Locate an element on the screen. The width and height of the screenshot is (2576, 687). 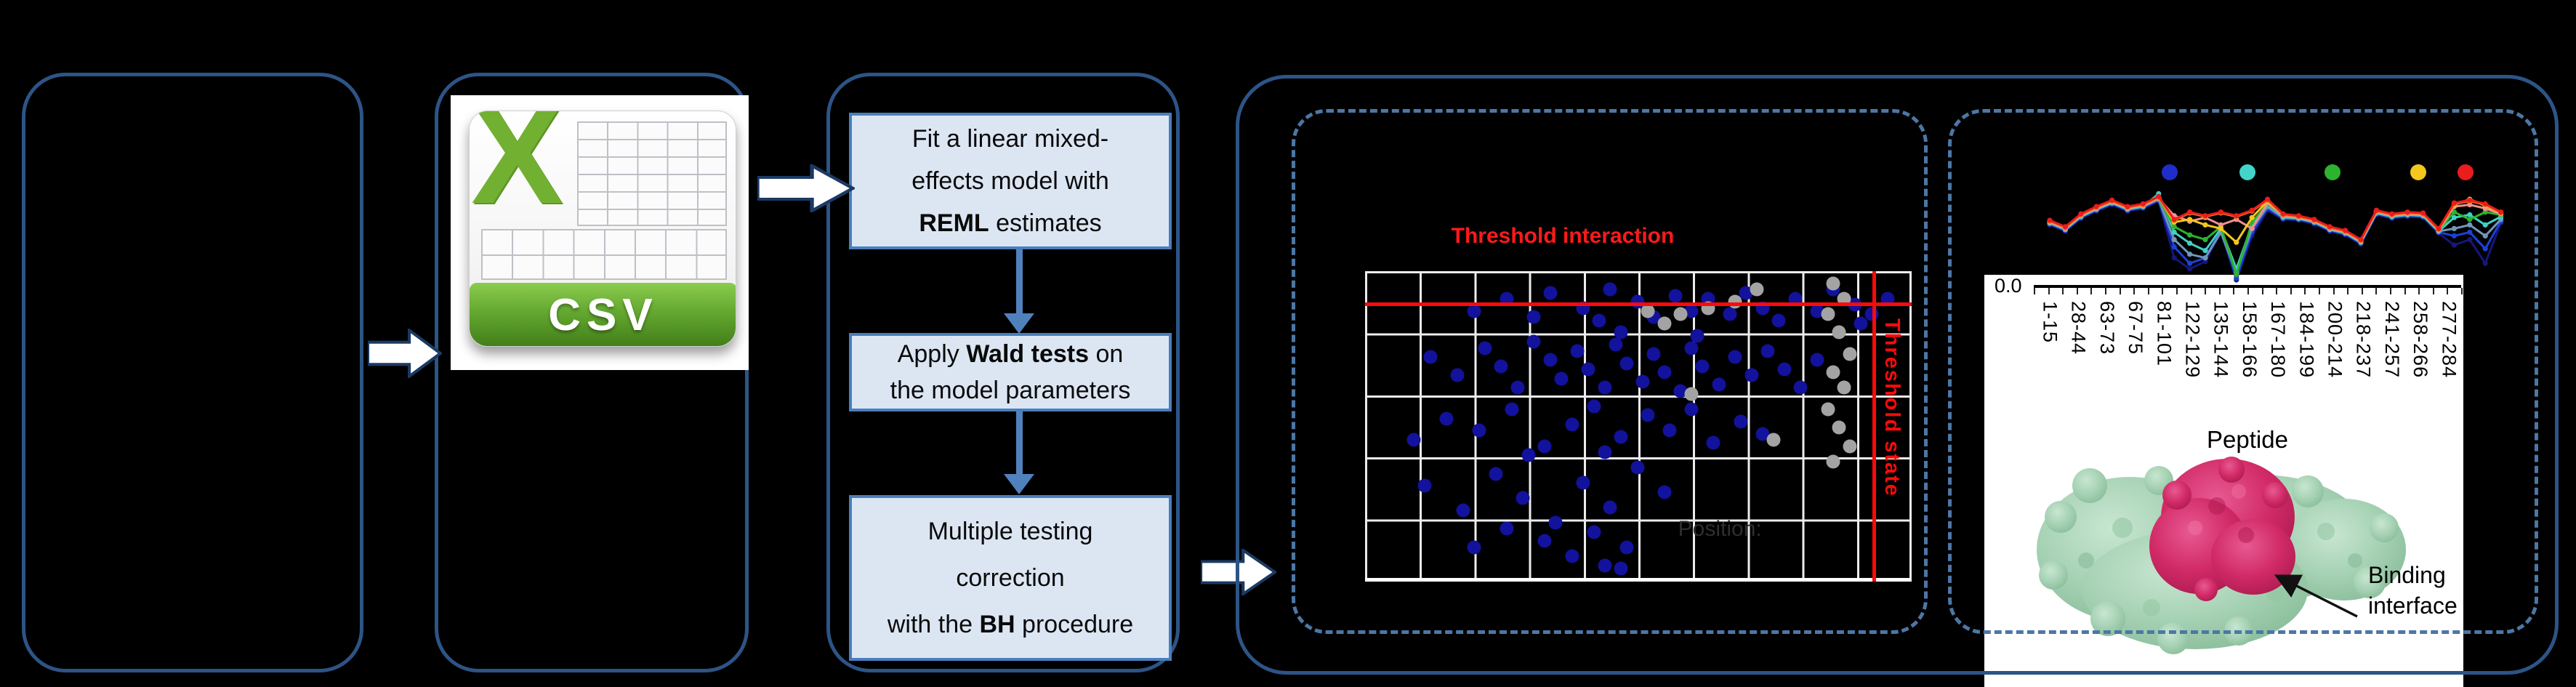
peptide-tick-label: 63-73 is located at coordinates (2107, 328).